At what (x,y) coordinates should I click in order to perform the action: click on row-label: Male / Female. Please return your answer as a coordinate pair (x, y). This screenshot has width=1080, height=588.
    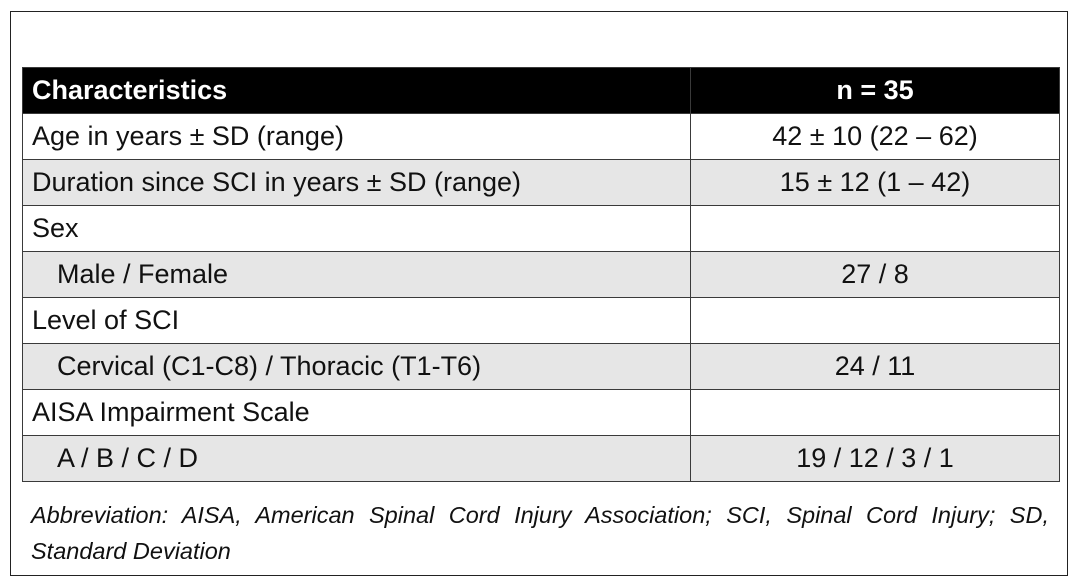
    Looking at the image, I should click on (356, 274).